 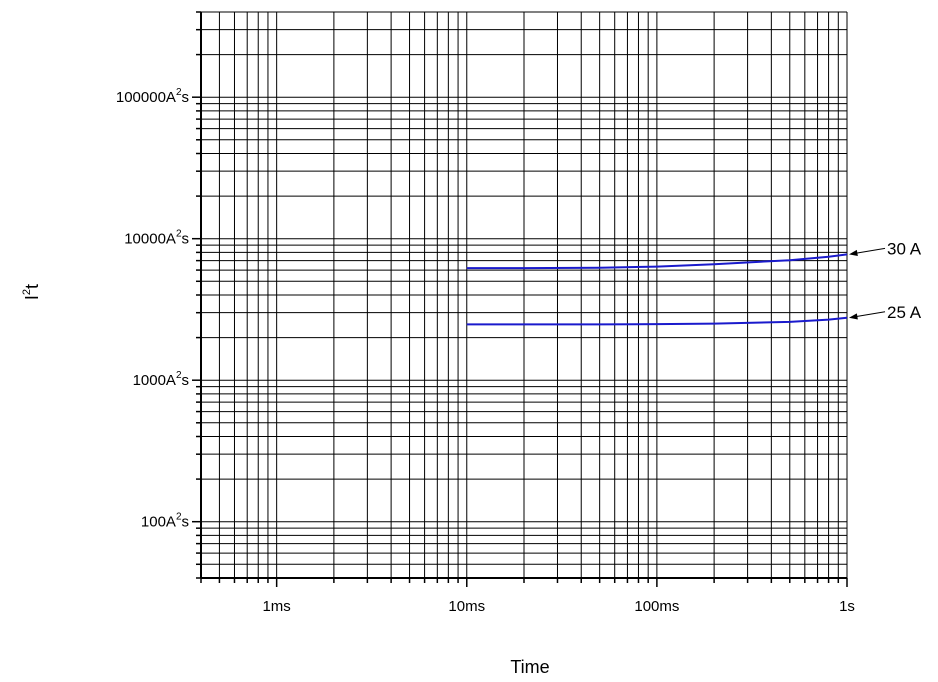 I want to click on y-tick-label: 100A2s, so click(x=165, y=521).